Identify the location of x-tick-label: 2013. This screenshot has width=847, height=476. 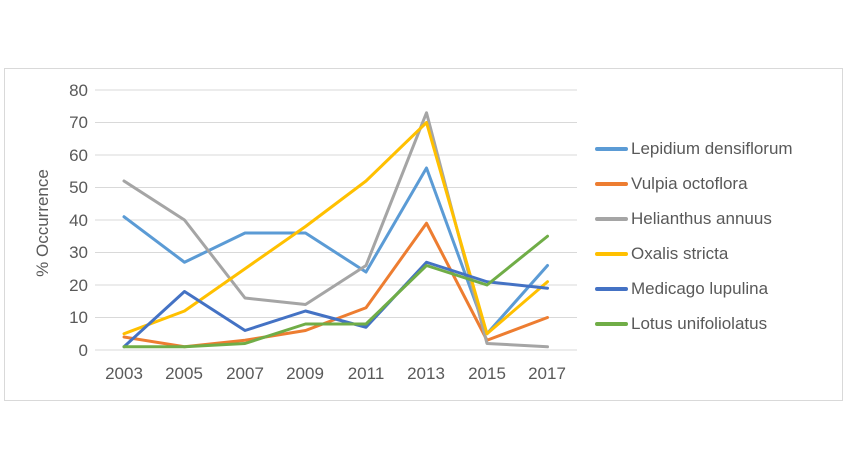
(426, 373).